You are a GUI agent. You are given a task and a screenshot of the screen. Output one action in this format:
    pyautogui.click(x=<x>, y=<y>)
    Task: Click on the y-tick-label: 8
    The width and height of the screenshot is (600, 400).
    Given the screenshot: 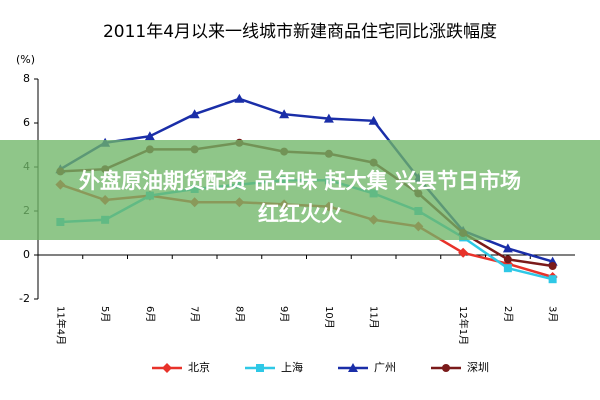 What is the action you would take?
    pyautogui.click(x=26, y=78)
    